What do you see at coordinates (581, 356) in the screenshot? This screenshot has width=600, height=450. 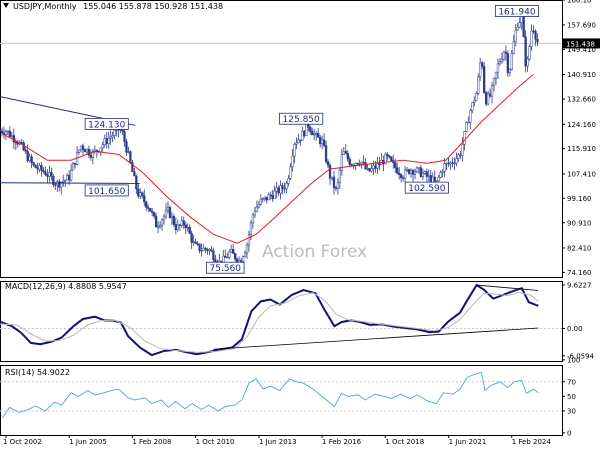 I see `macd-y-tick-label: -6.0594` at bounding box center [581, 356].